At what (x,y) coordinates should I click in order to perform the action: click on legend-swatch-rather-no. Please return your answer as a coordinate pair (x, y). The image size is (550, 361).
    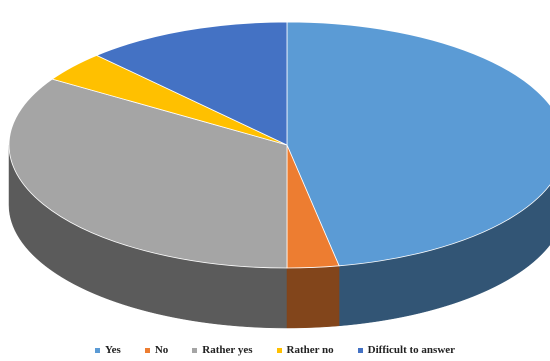
    Looking at the image, I should click on (279, 350).